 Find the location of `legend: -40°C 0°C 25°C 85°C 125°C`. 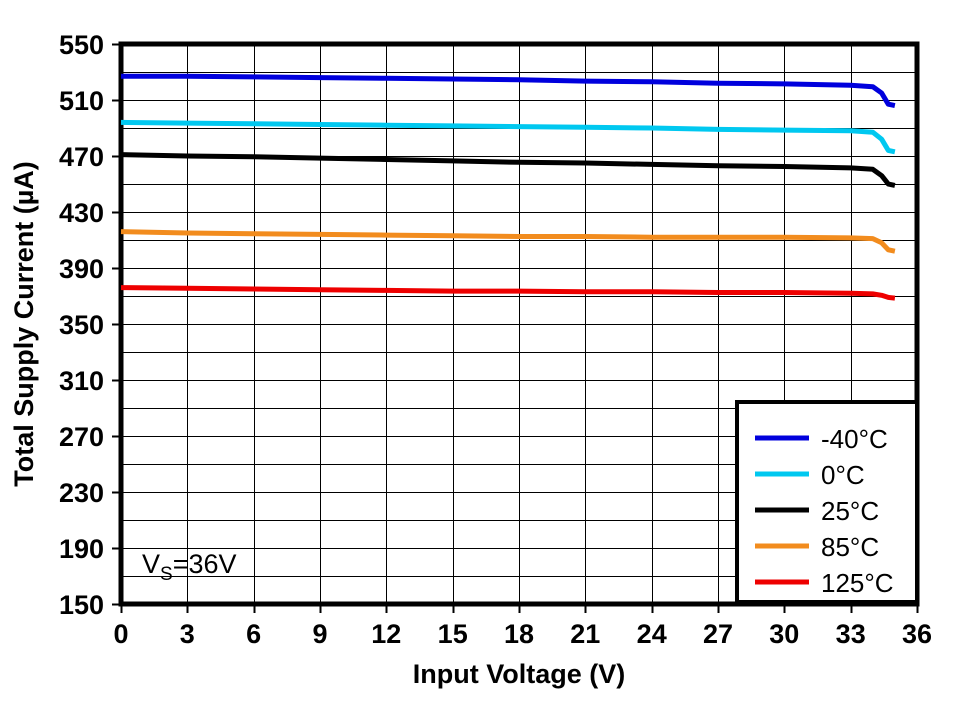

legend: -40°C 0°C 25°C 85°C 125°C is located at coordinates (827, 502).